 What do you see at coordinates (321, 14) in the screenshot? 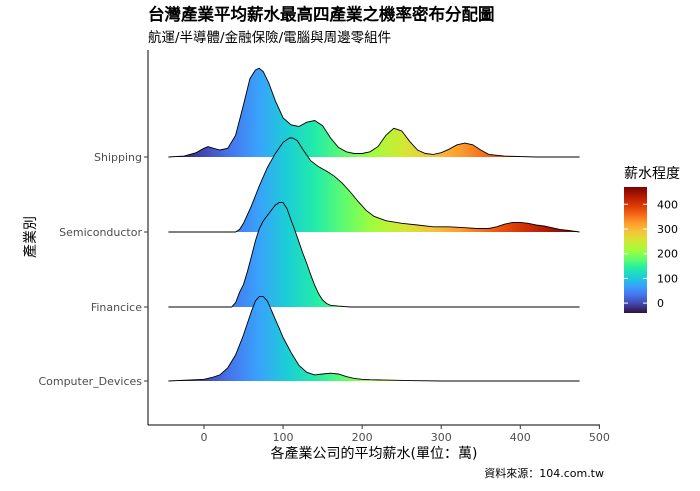
I see `chart-title: 台灣產業平均薪水最高四產業之機率密布分配圖` at bounding box center [321, 14].